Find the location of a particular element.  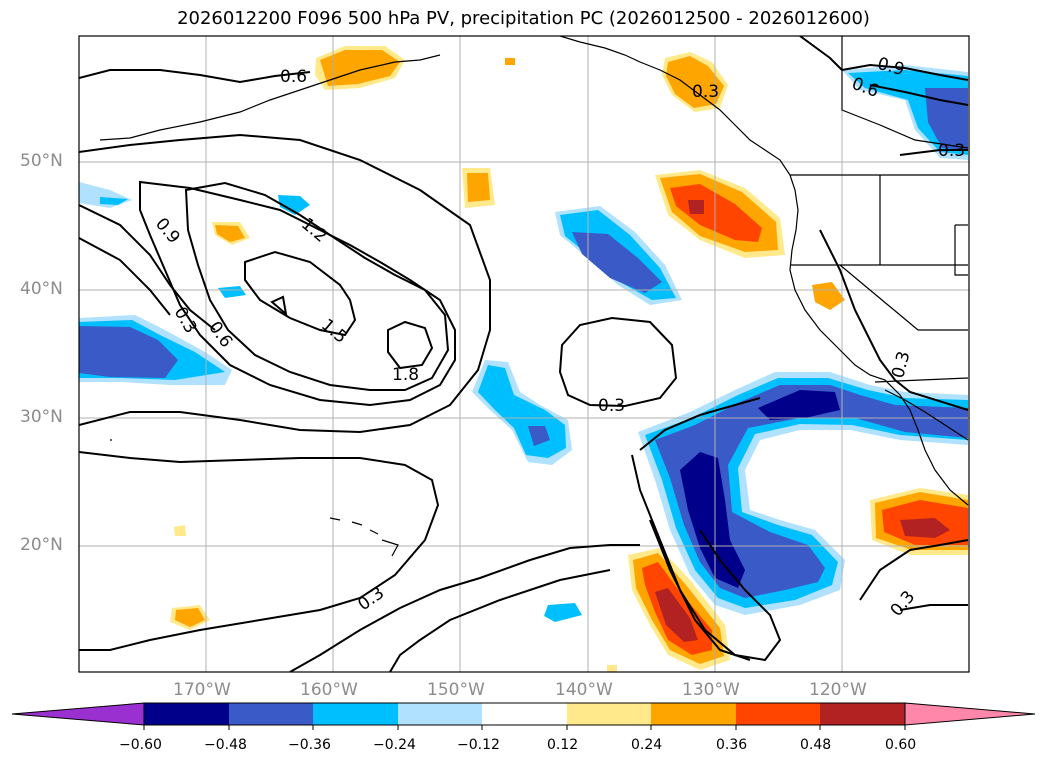

contour-label: 1.2 is located at coordinates (314, 230).